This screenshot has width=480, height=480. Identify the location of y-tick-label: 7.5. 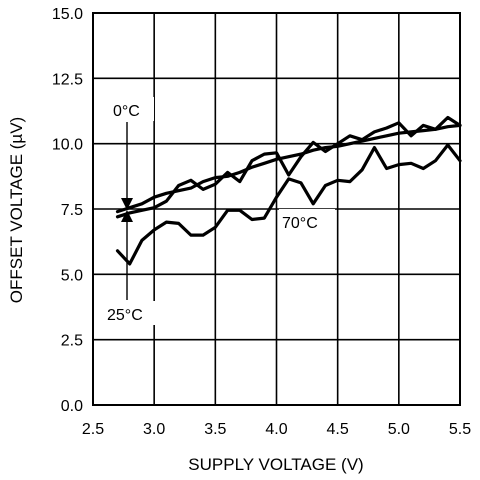
(72, 210).